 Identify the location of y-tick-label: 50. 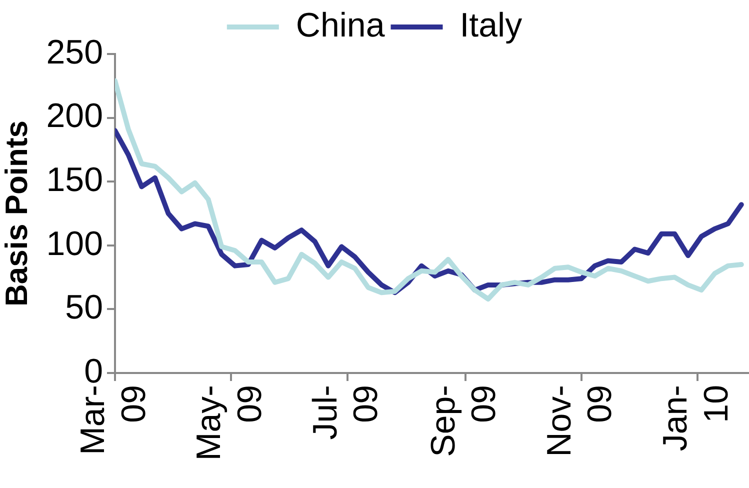
(84, 307).